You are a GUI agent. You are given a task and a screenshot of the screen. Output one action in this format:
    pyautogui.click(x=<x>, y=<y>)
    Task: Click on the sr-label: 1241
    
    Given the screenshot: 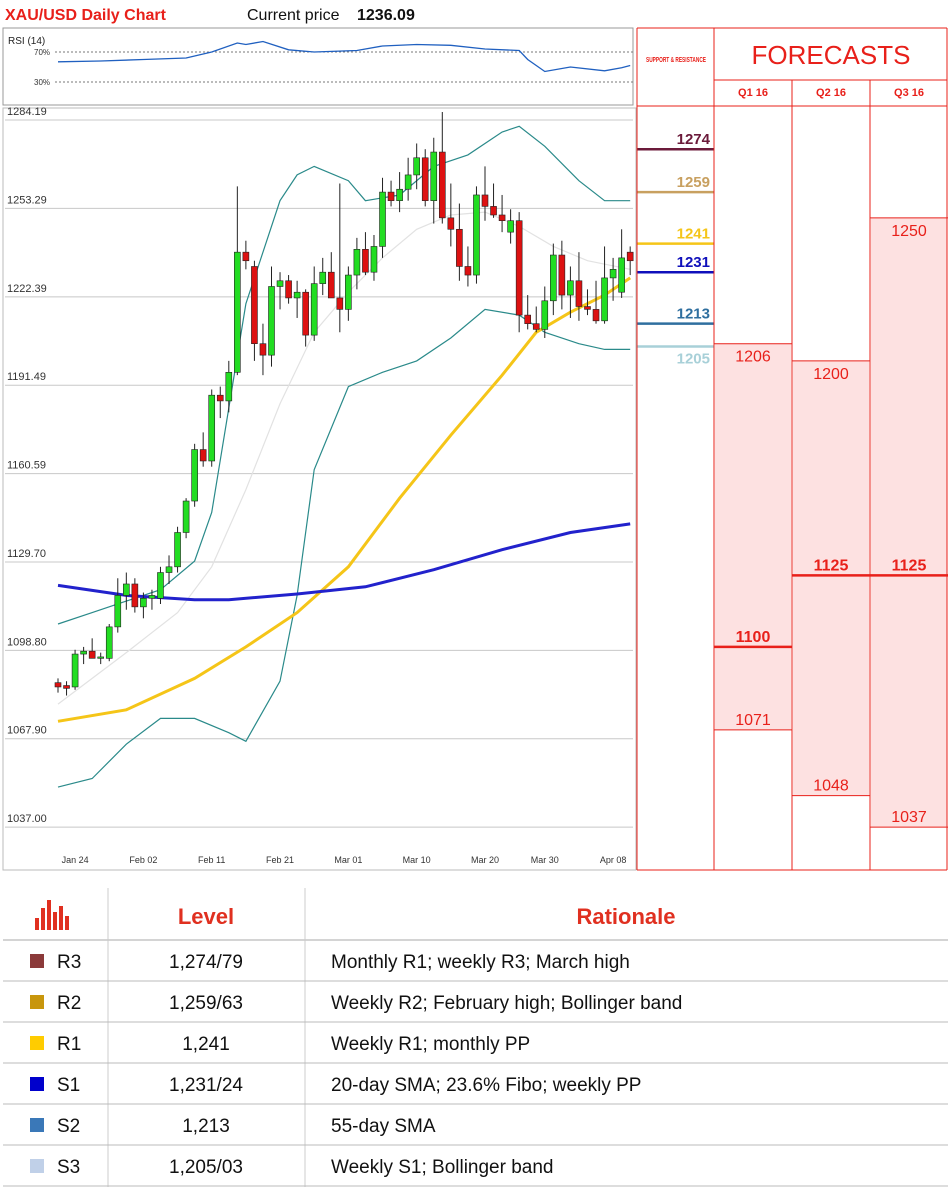 What is the action you would take?
    pyautogui.click(x=693, y=234)
    